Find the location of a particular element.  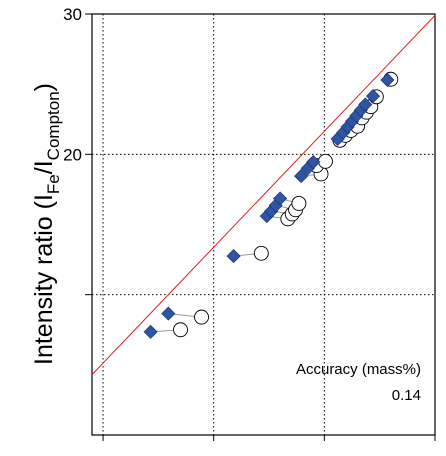

y-axis-title: Intensity ratio (IFe/ICompton) is located at coordinates (46, 224).